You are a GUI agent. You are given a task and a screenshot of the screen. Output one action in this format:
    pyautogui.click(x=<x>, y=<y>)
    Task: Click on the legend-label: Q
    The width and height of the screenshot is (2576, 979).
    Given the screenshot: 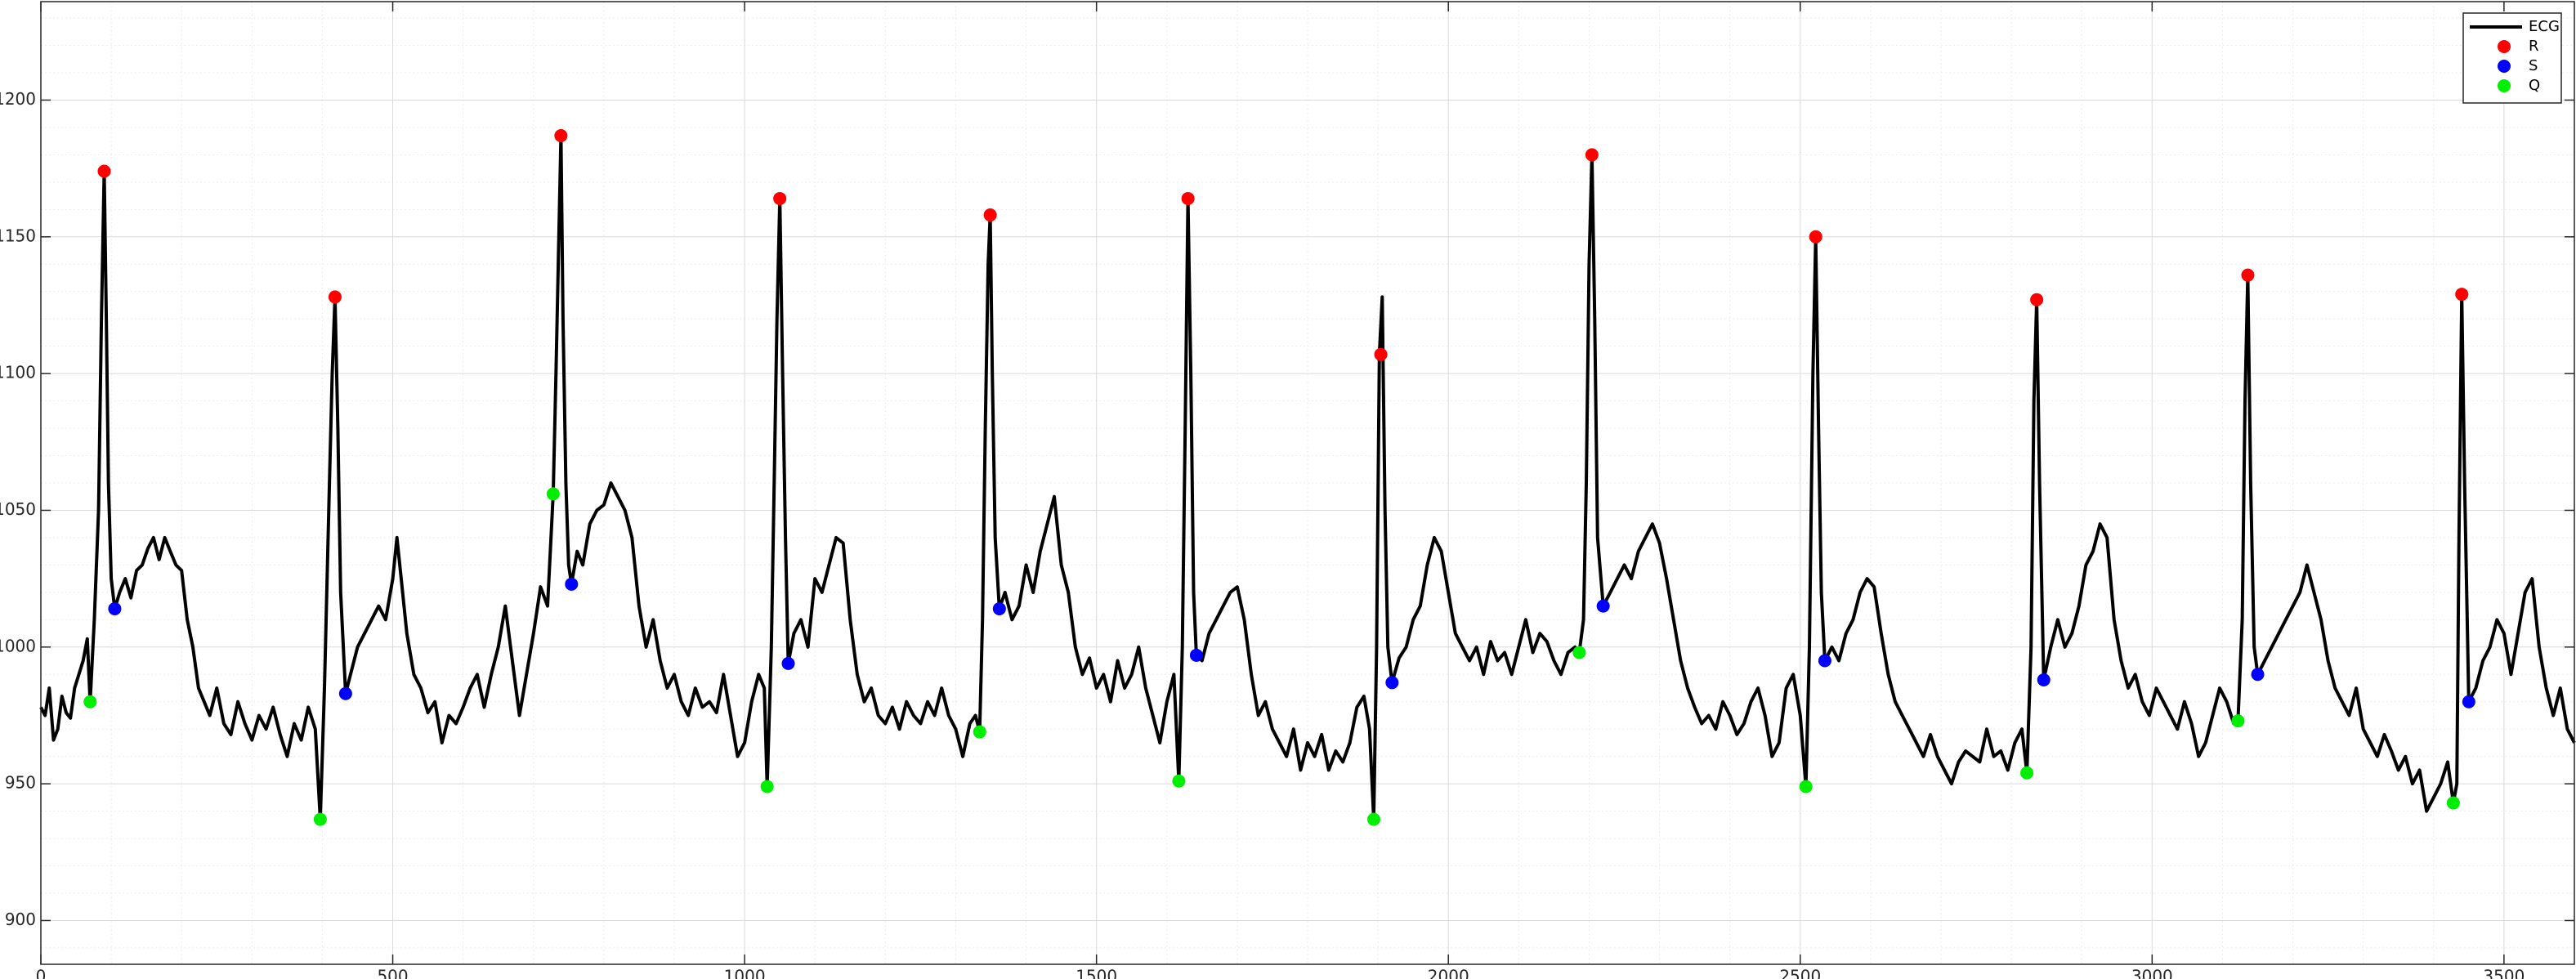 What is the action you would take?
    pyautogui.click(x=2534, y=85)
    